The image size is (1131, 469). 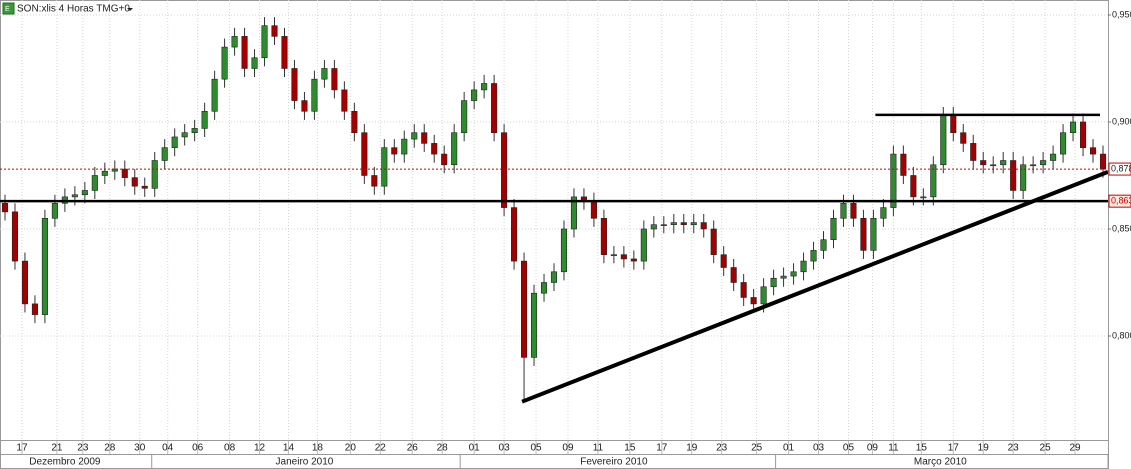 I want to click on y-tick-label: 0,850, so click(x=1121, y=228).